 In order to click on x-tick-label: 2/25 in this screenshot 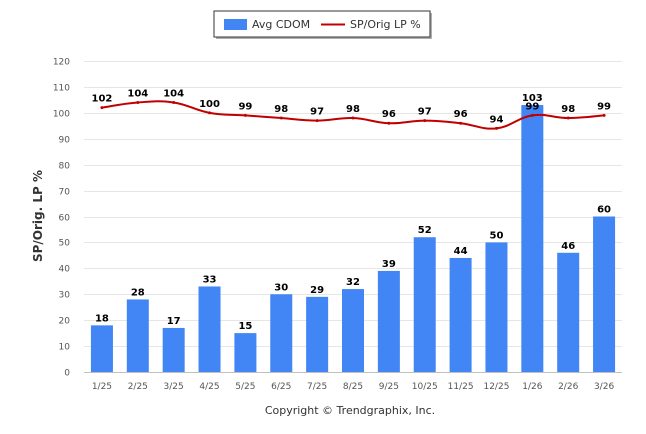, I will do `click(138, 387)`.